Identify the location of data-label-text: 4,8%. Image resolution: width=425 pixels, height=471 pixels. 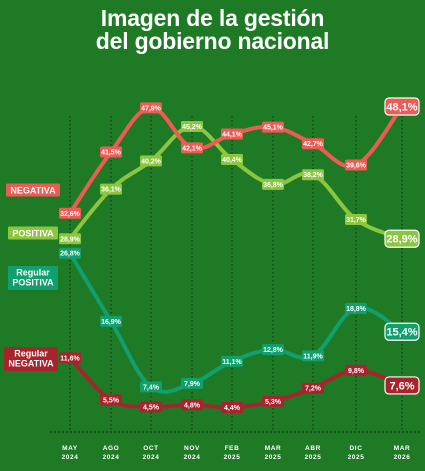
(192, 405).